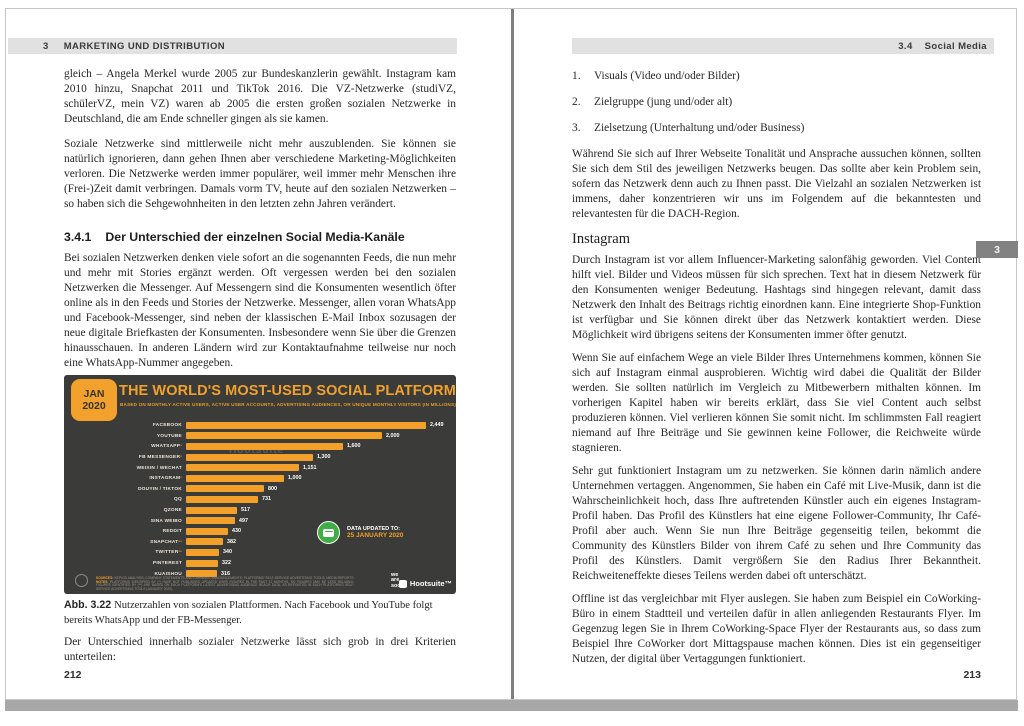  What do you see at coordinates (78, 237) in the screenshot?
I see `section-heading-number: 3.4.1` at bounding box center [78, 237].